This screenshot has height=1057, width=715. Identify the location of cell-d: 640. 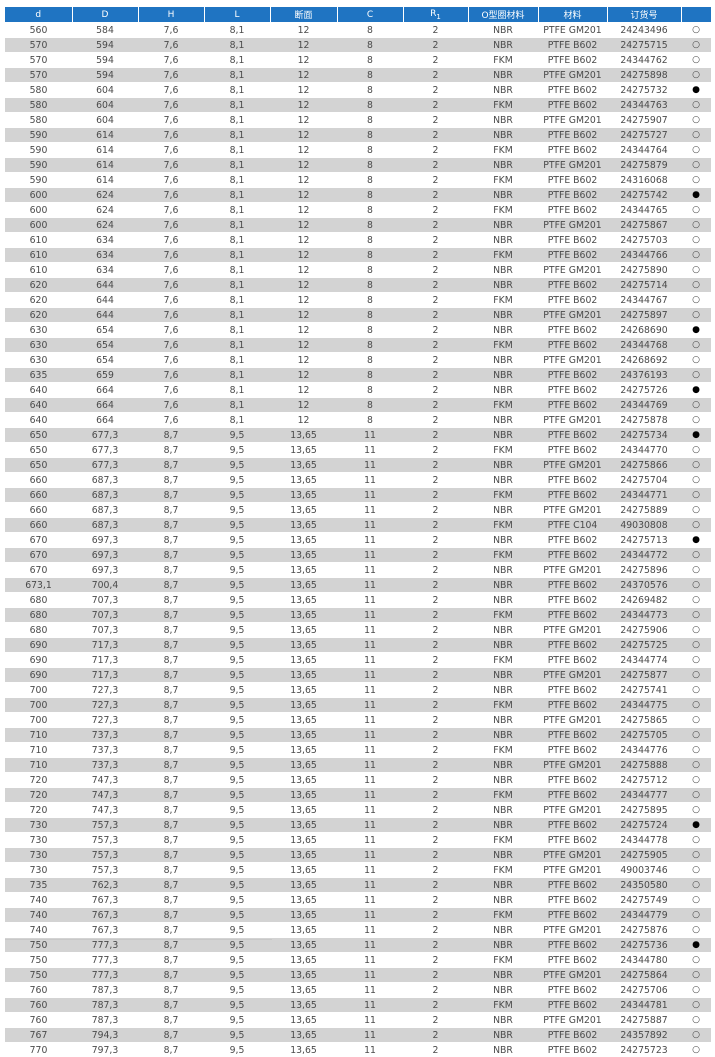
(38, 390).